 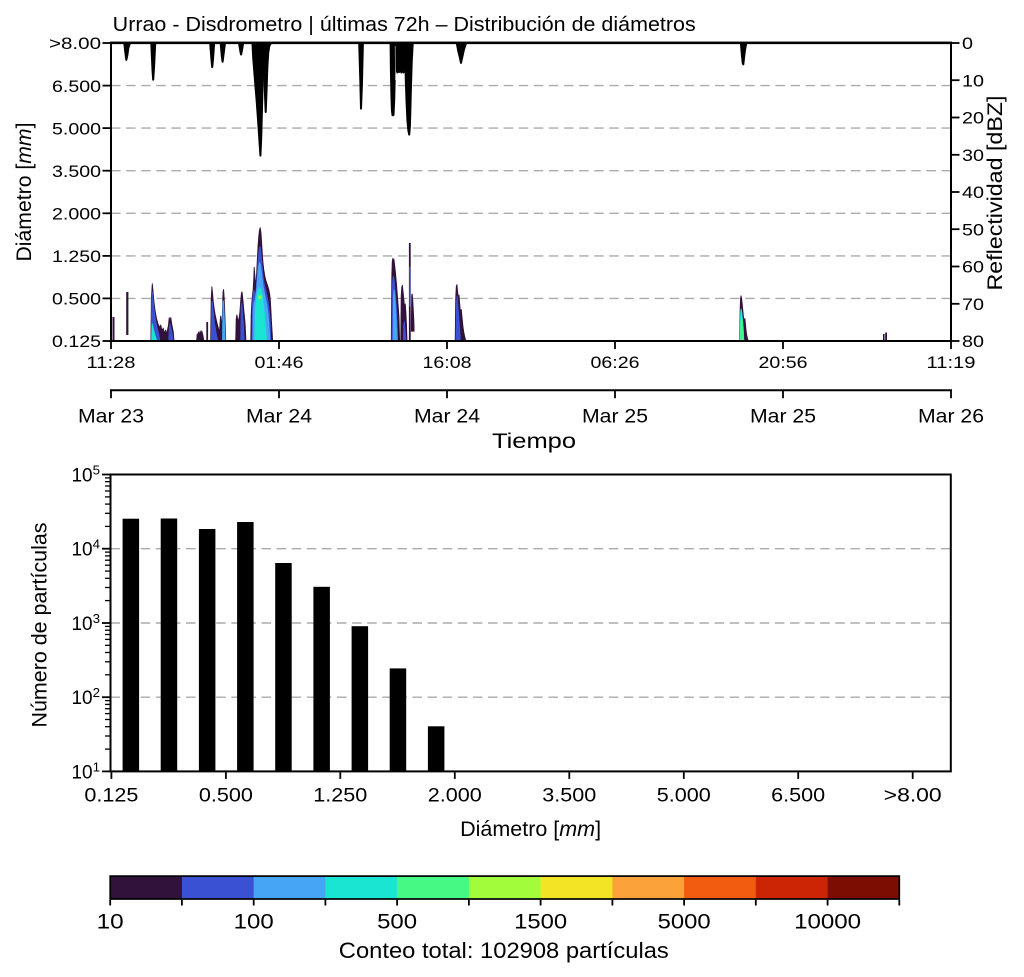 What do you see at coordinates (615, 362) in the screenshot?
I see `svg-text: 06:26` at bounding box center [615, 362].